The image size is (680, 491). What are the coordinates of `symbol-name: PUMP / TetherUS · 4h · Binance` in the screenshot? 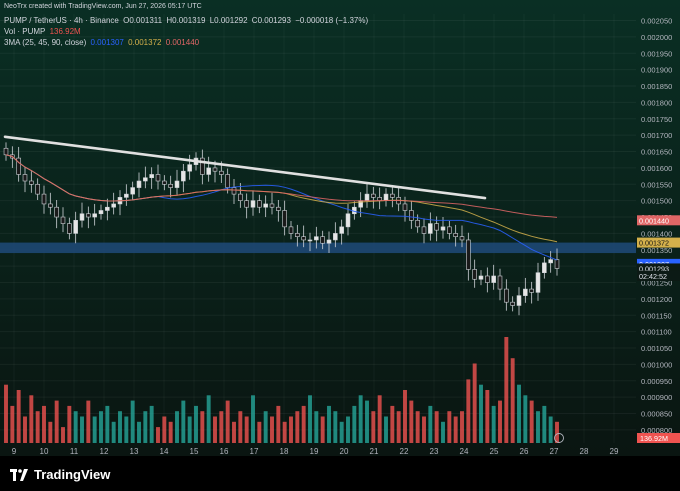 It's located at (61, 20).